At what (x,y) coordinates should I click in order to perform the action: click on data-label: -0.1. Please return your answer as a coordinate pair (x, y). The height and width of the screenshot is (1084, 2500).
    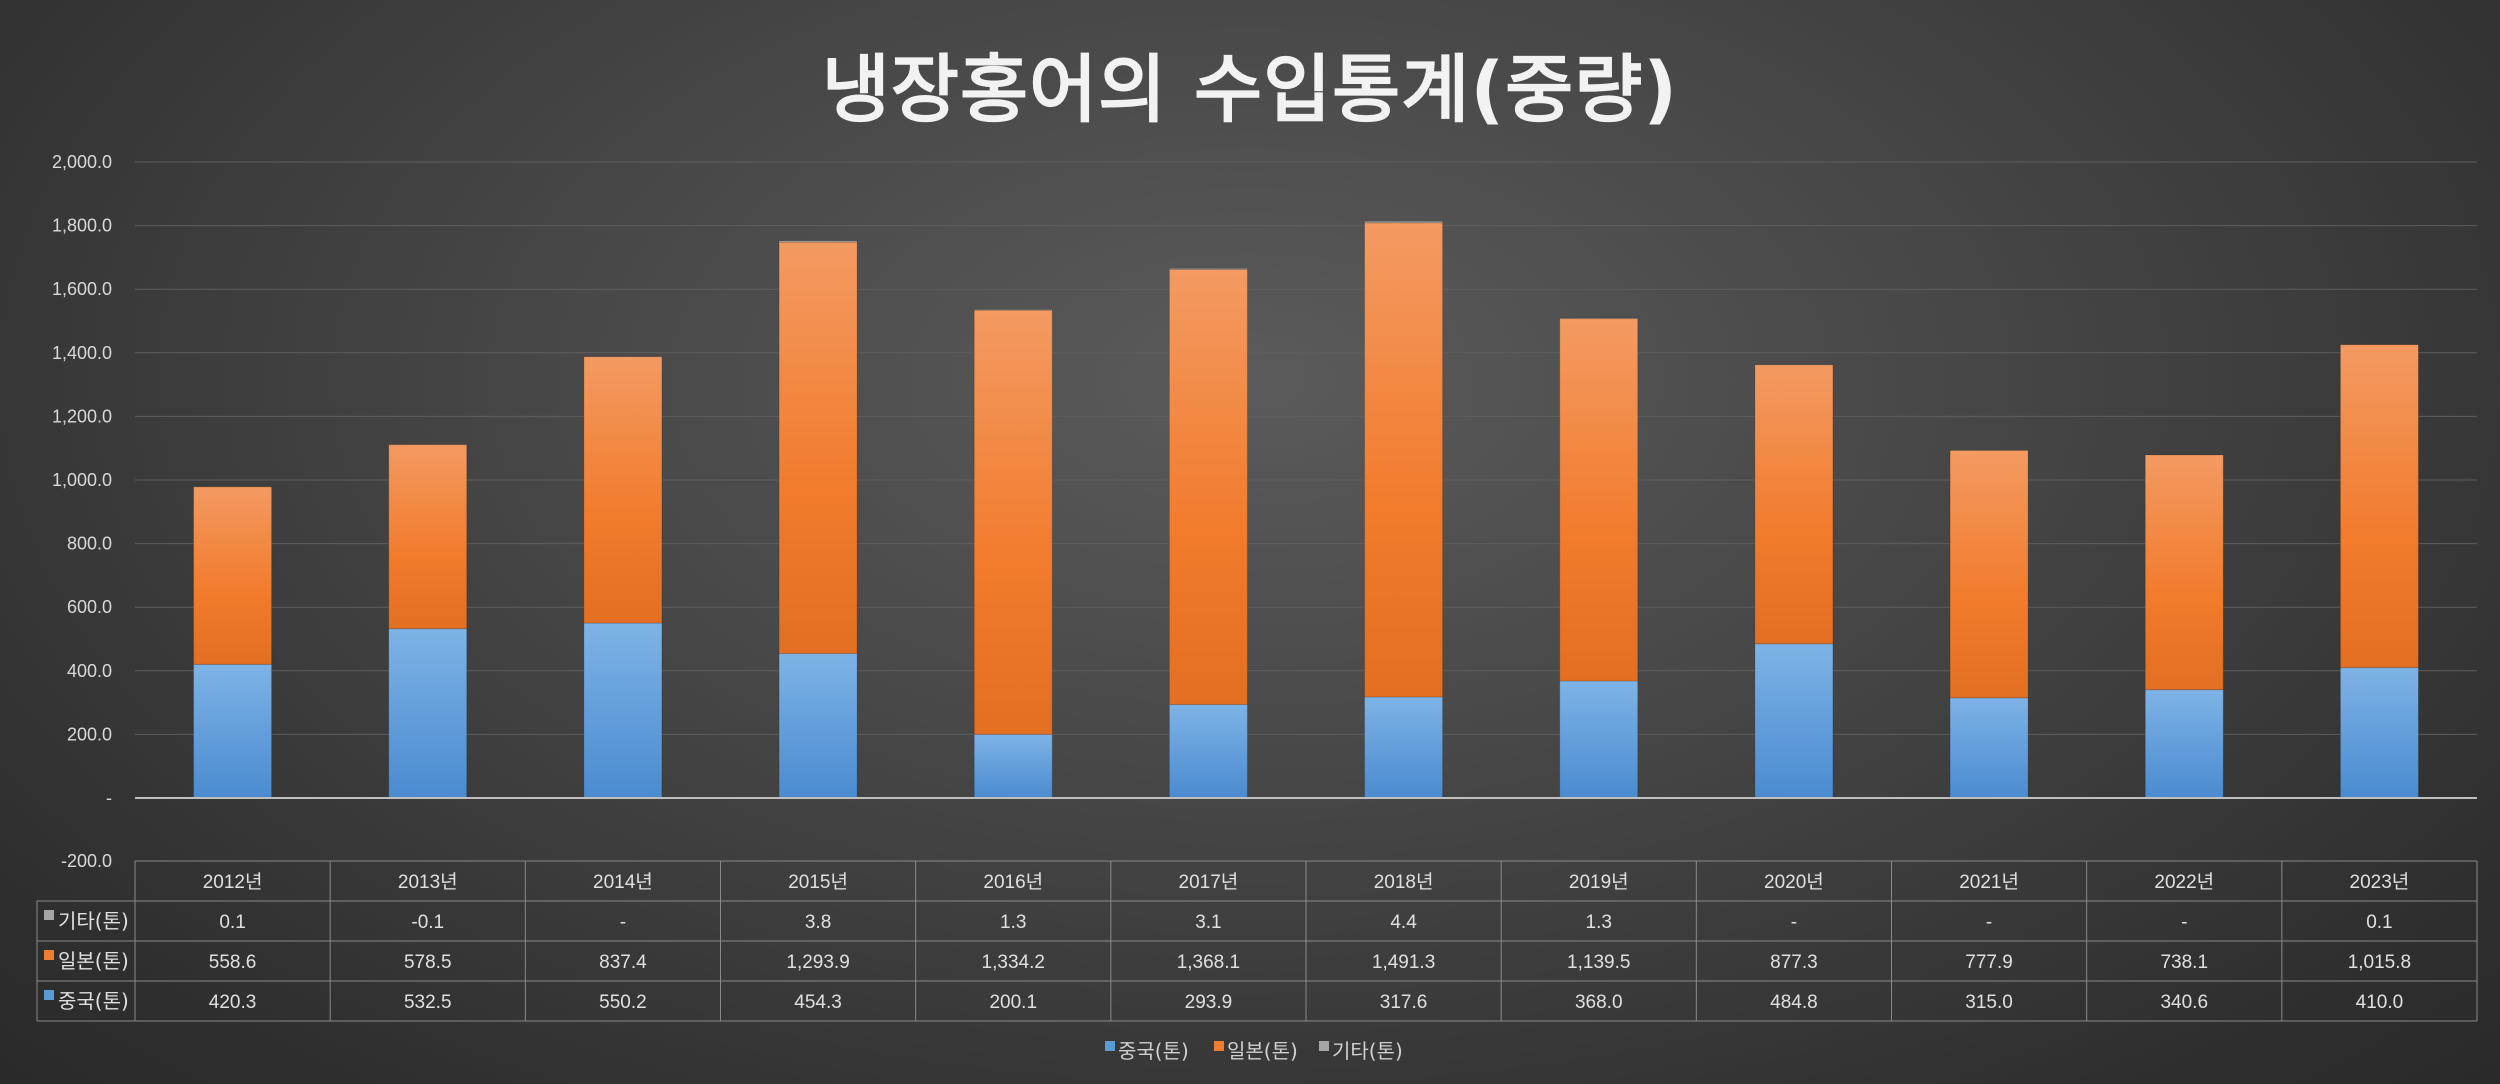
    Looking at the image, I should click on (427, 922).